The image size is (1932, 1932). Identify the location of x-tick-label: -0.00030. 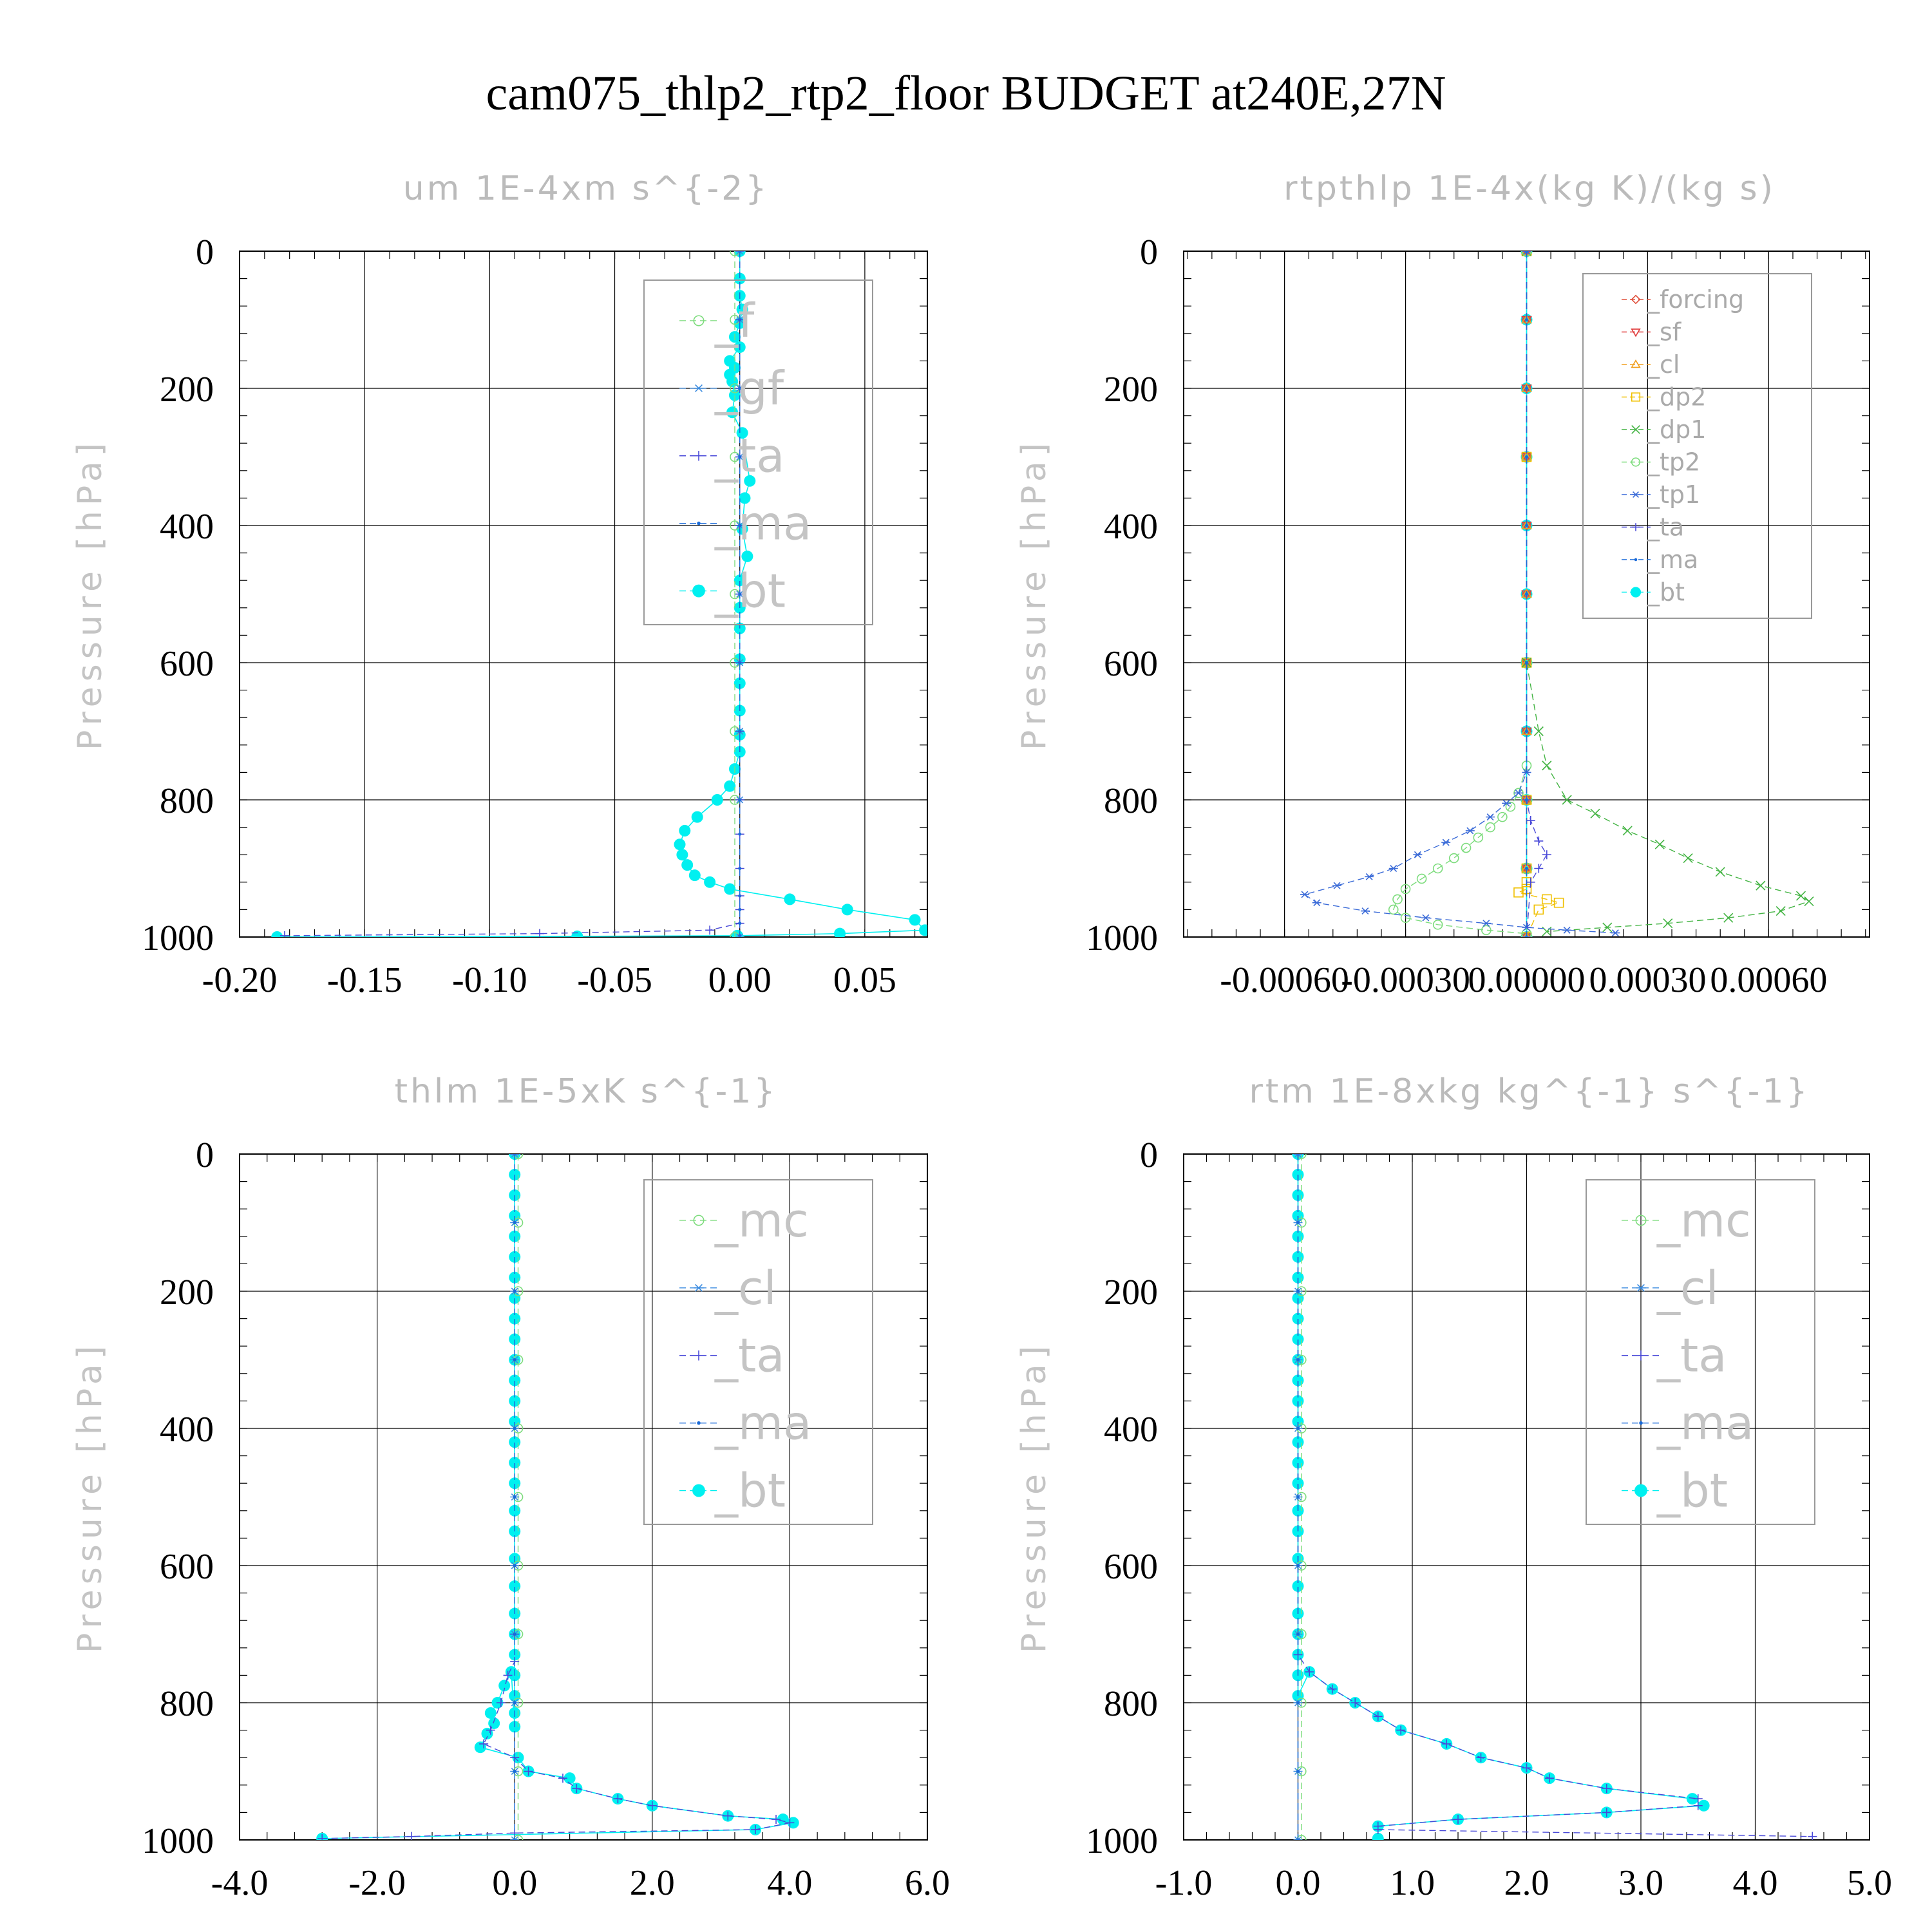
(1405, 980).